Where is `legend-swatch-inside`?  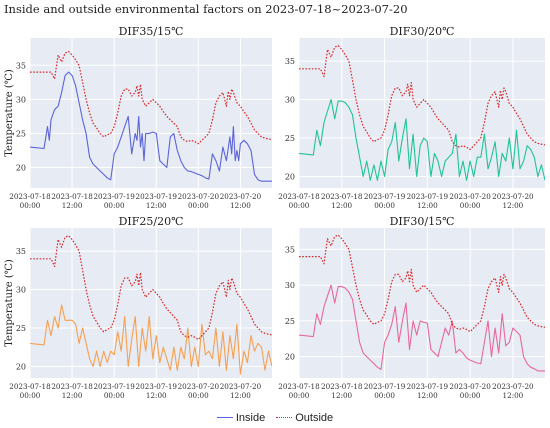
legend-swatch-inside is located at coordinates (224, 417).